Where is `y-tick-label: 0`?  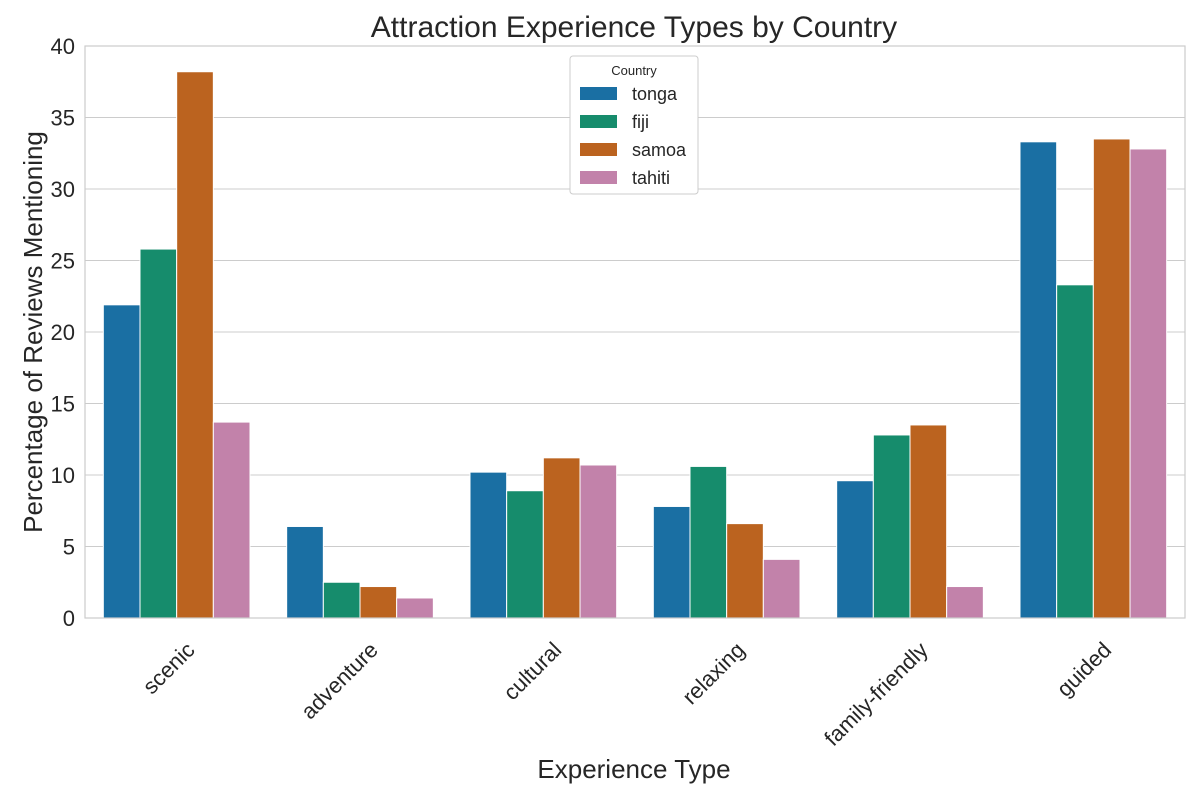
y-tick-label: 0 is located at coordinates (69, 618).